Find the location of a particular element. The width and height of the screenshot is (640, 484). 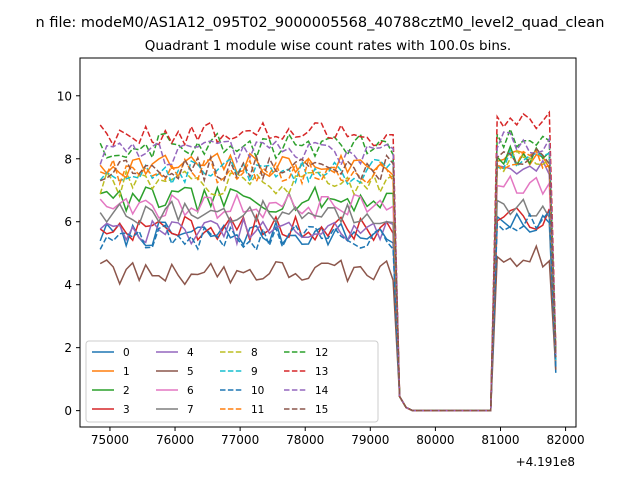

legend-label-4: 4 is located at coordinates (190, 353).